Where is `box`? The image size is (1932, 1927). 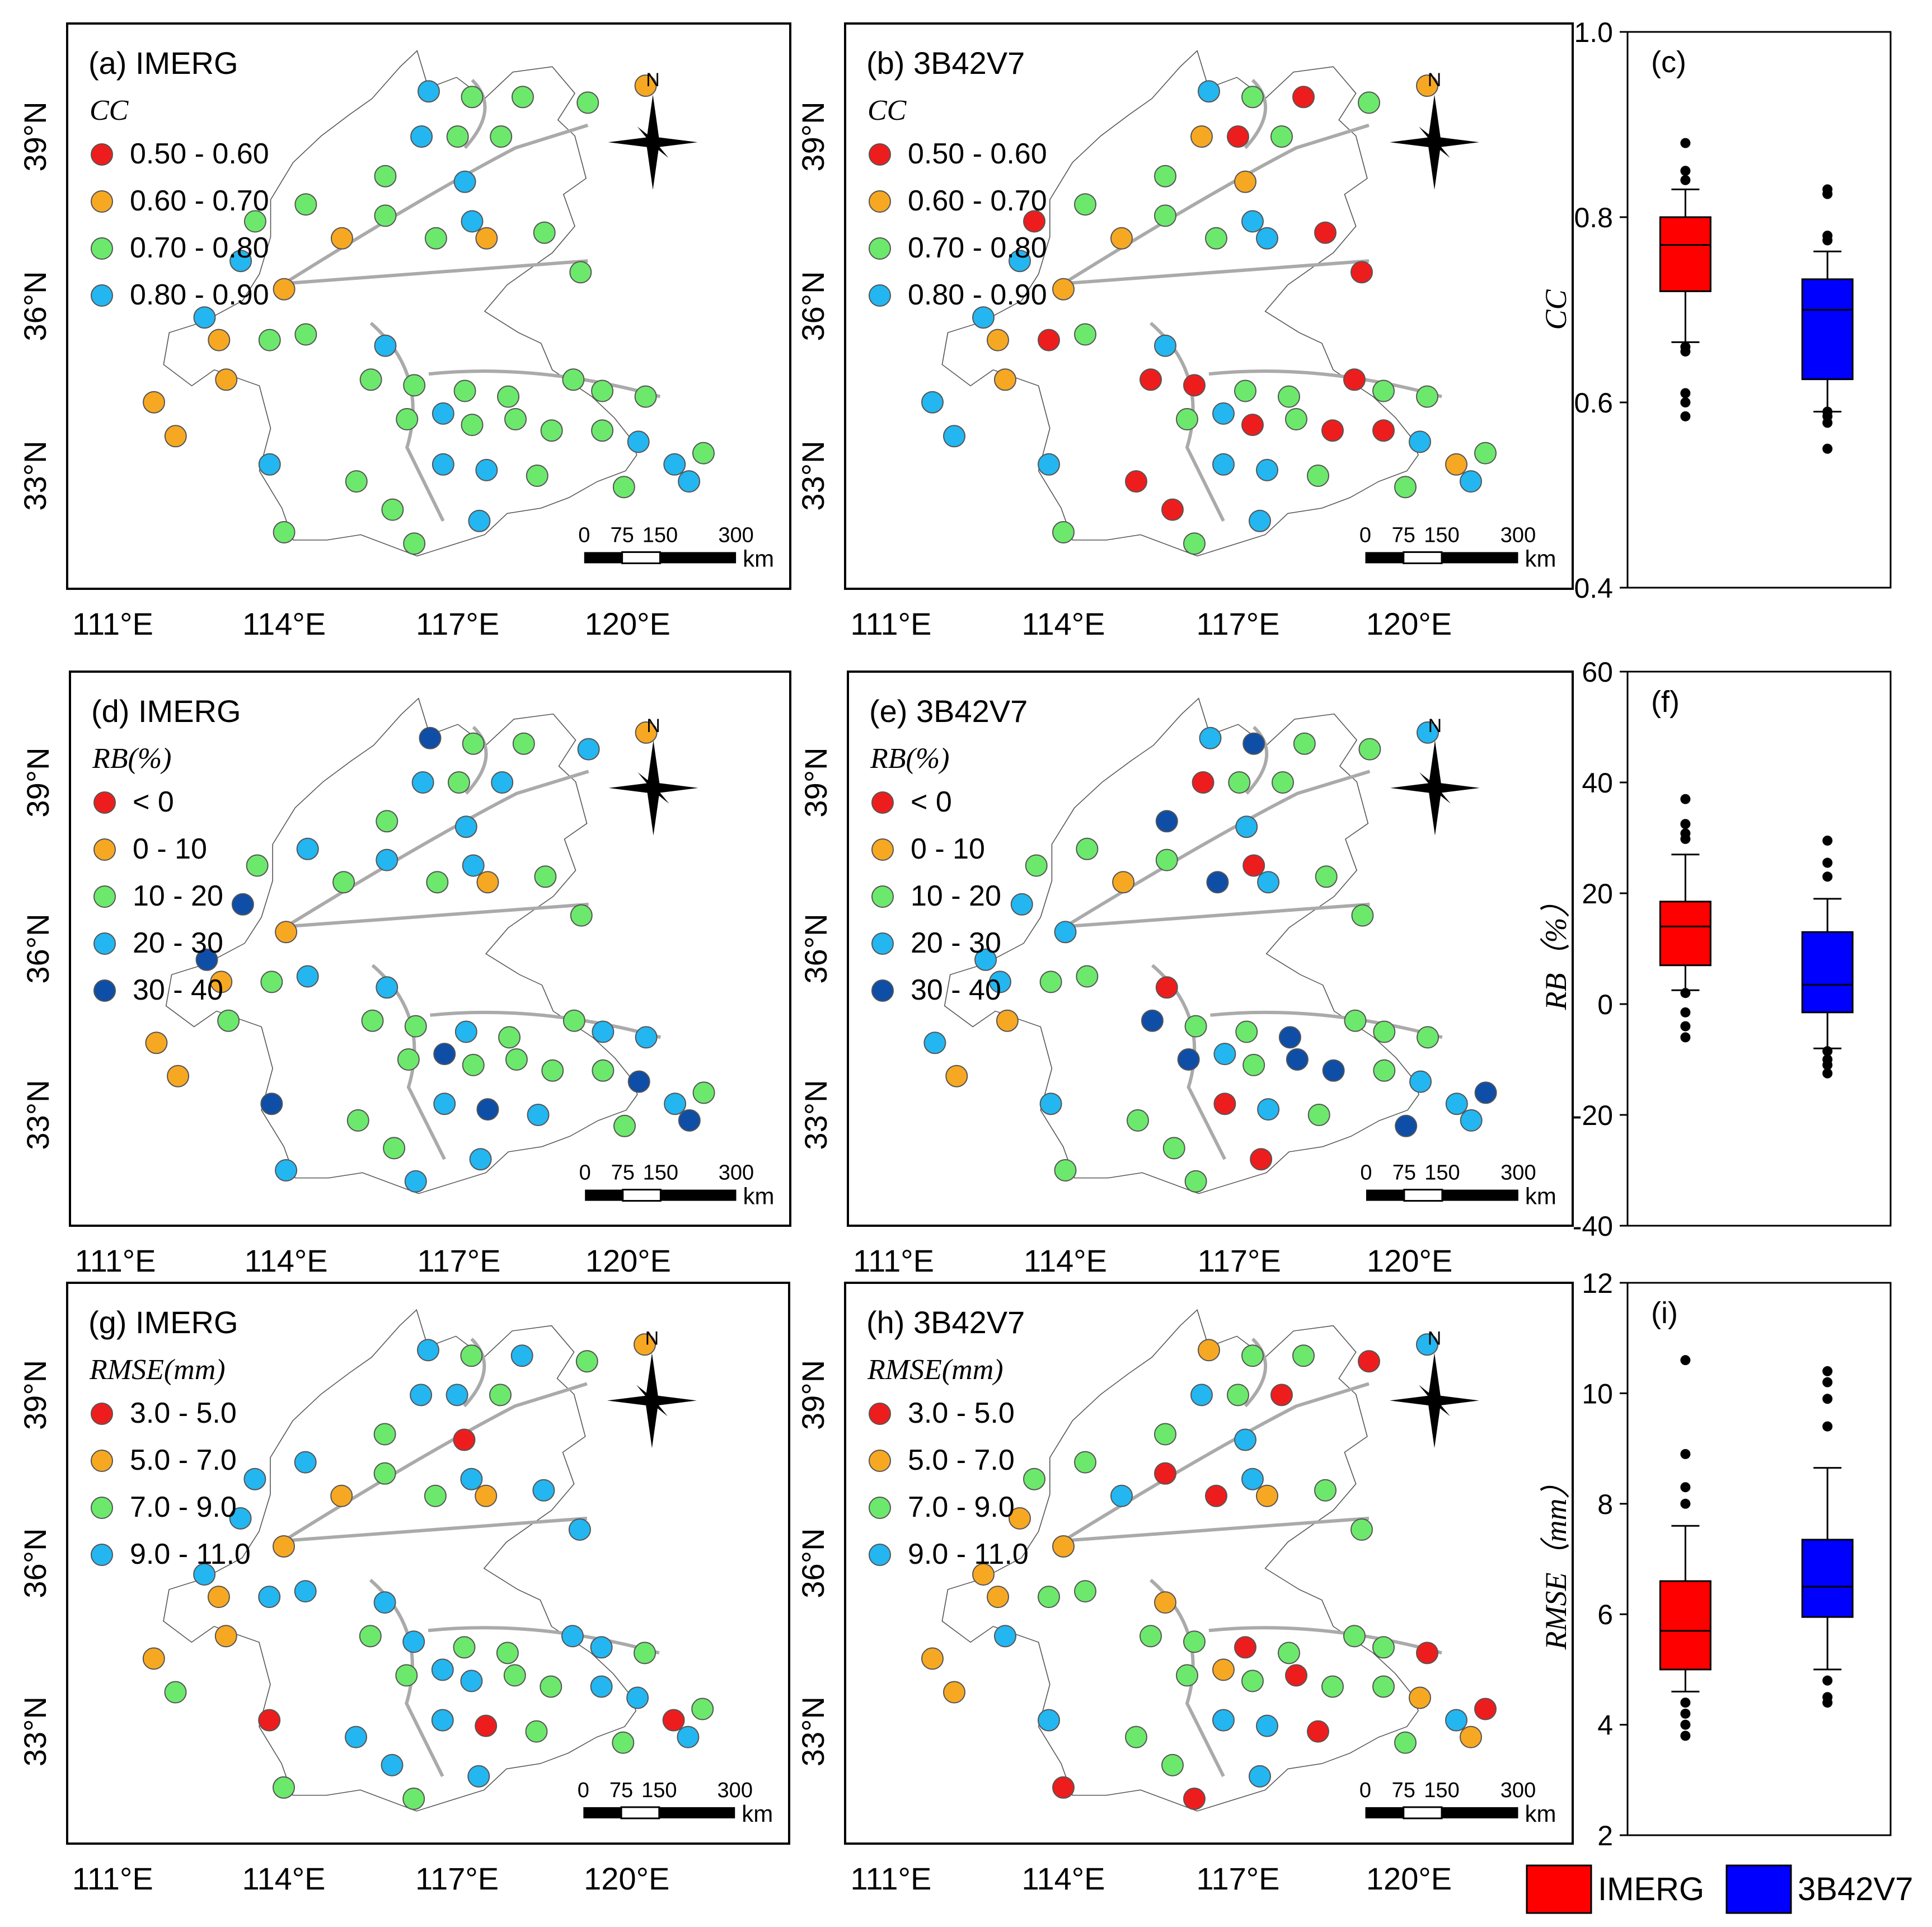
box is located at coordinates (1685, 934).